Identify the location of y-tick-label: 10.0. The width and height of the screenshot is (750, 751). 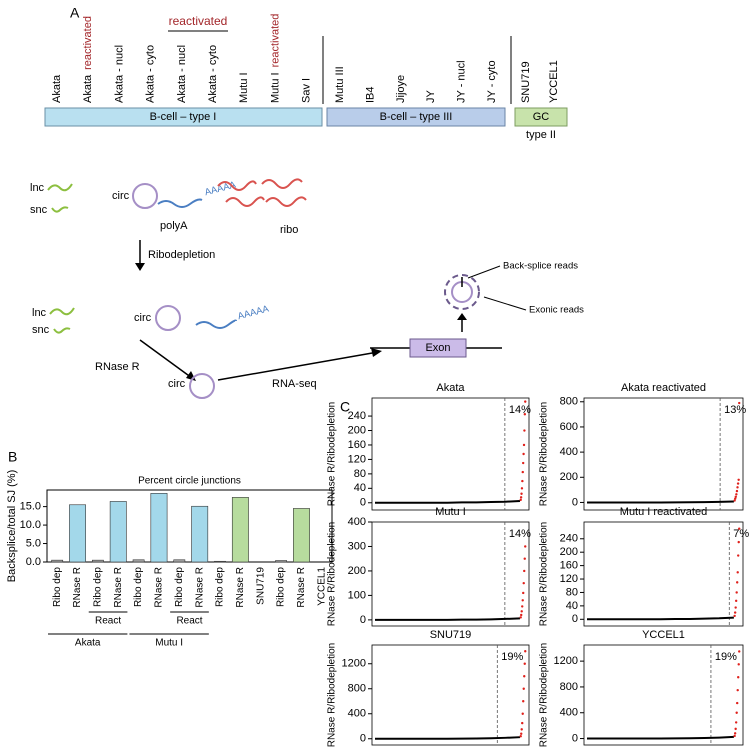
(30, 525).